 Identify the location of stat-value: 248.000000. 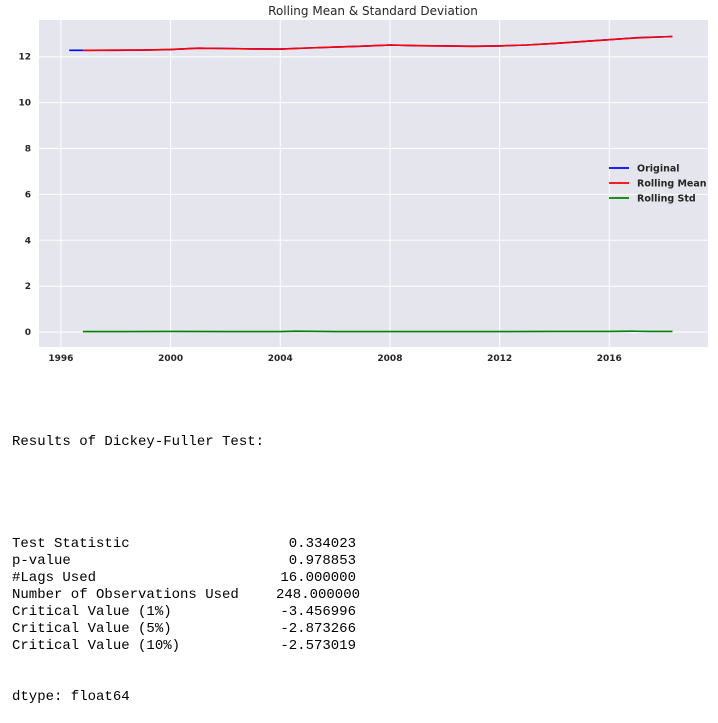
(316, 595).